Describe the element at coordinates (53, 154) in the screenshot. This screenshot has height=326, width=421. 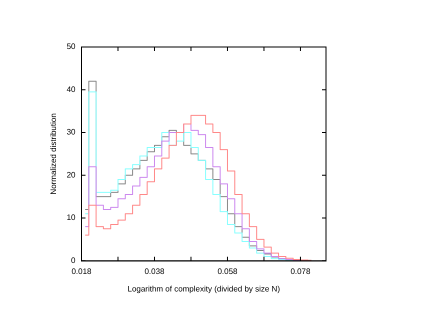
I see `y-axis-title: Normalized distribution` at that location.